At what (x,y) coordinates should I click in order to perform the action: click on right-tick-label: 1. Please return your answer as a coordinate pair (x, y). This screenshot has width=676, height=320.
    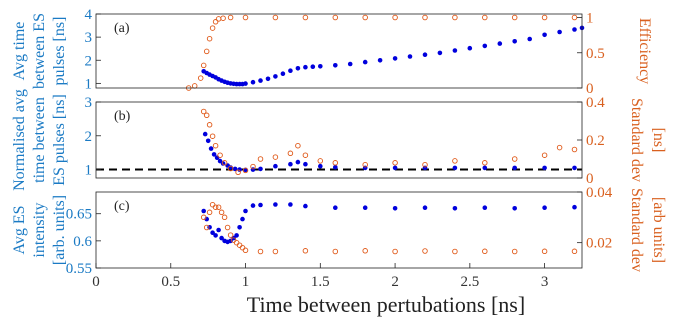
    Looking at the image, I should click on (590, 19).